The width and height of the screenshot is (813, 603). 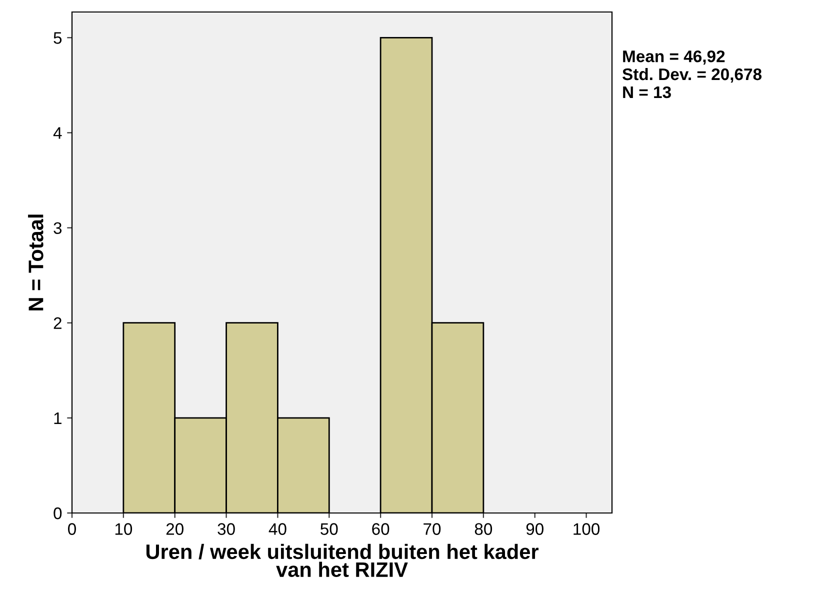 I want to click on x-tick-label: 90, so click(x=535, y=529).